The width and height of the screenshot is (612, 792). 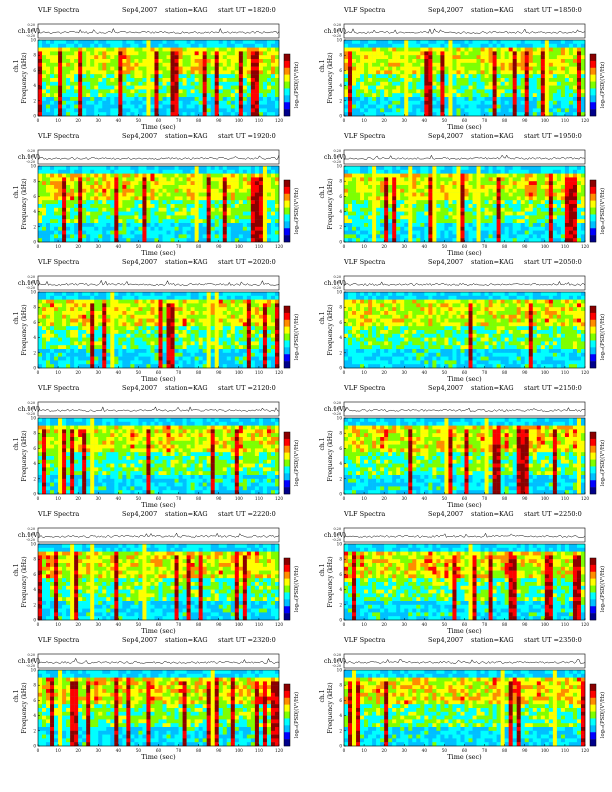 I want to click on x-tick-label: 10, so click(x=364, y=372).